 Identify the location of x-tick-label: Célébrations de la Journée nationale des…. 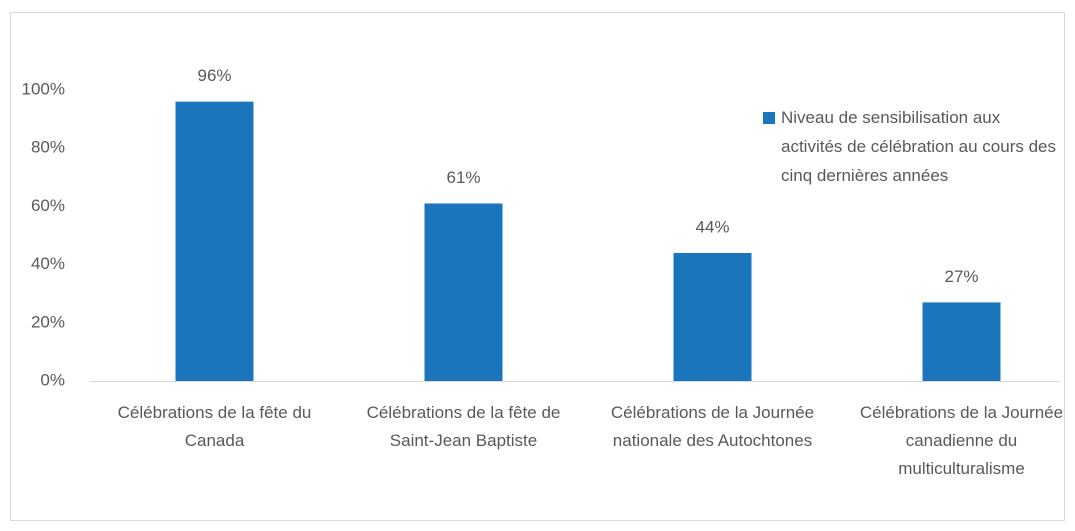
(712, 426).